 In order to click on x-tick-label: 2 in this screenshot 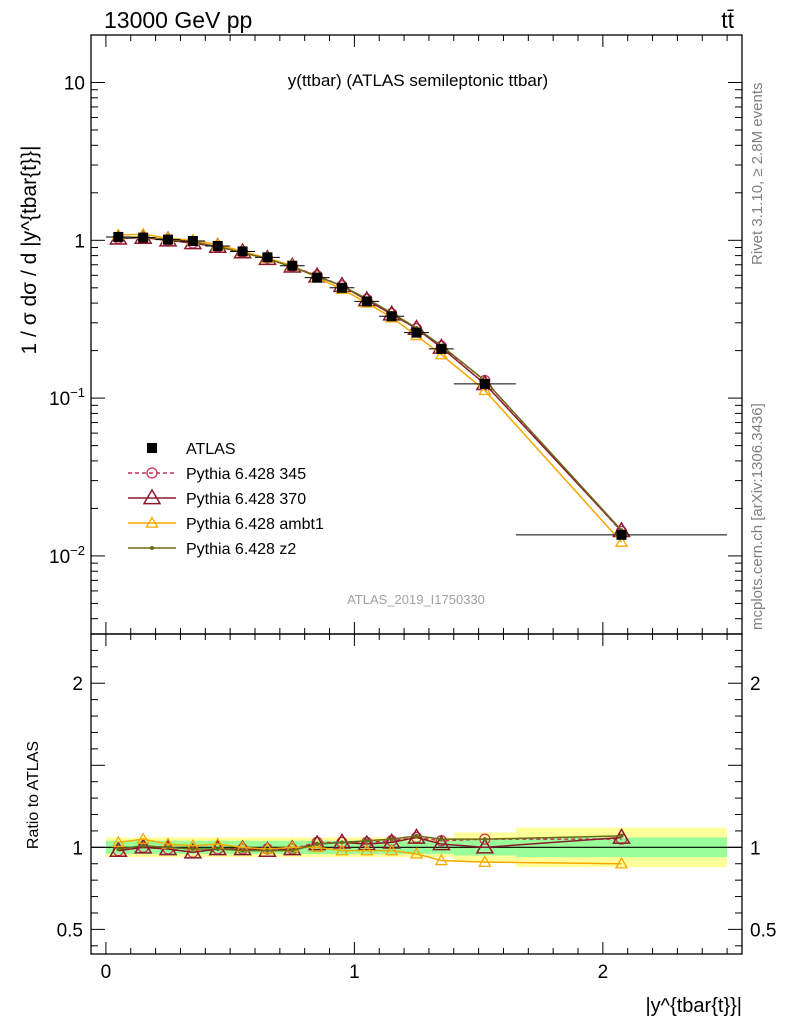, I will do `click(603, 972)`.